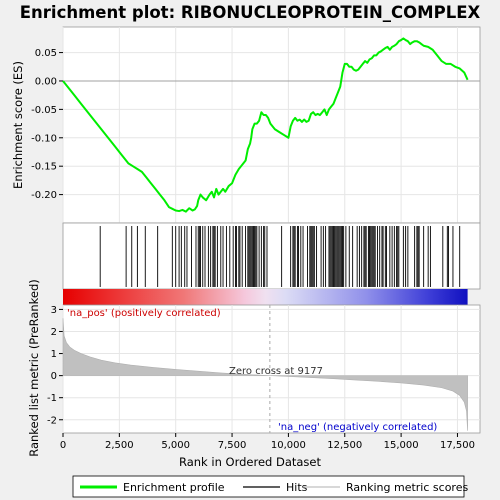 The image size is (500, 500). I want to click on metric-y-ticks: 3 2 1 0 -1 -2, so click(55, 365).